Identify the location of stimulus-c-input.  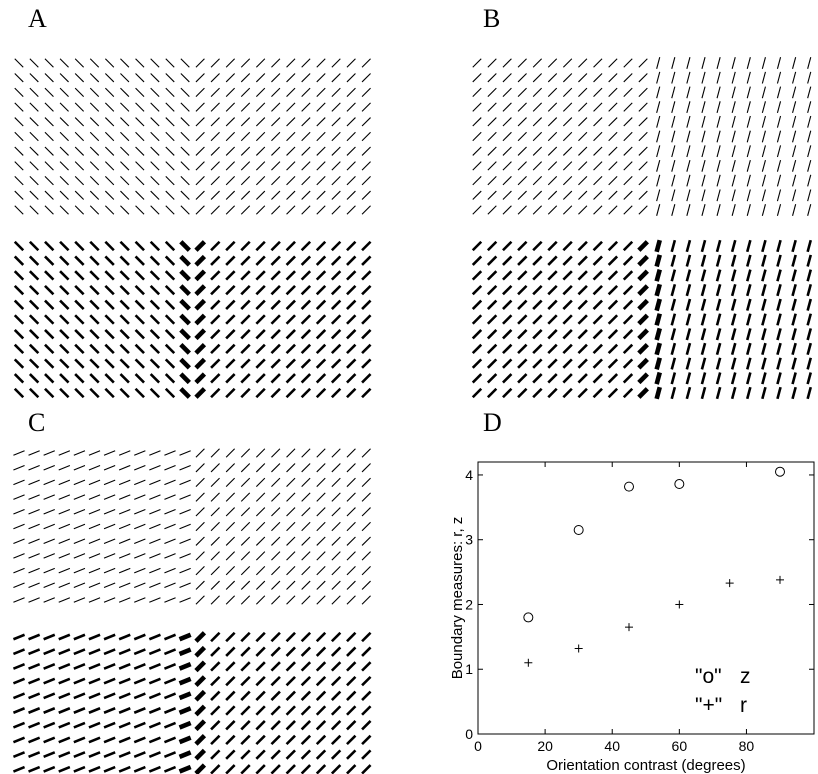
(192, 526).